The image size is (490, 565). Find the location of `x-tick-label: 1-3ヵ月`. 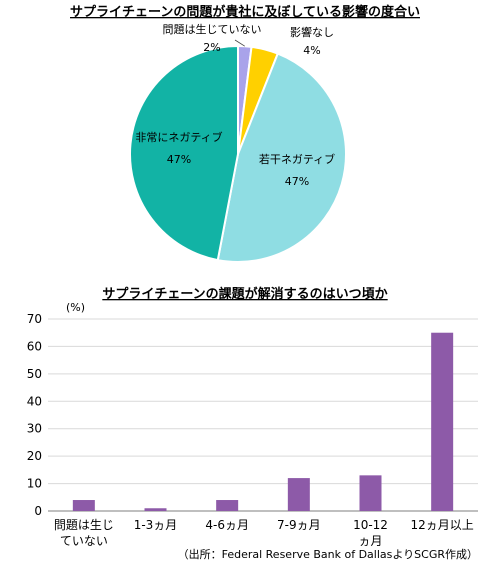

x-tick-label: 1-3ヵ月 is located at coordinates (156, 525).